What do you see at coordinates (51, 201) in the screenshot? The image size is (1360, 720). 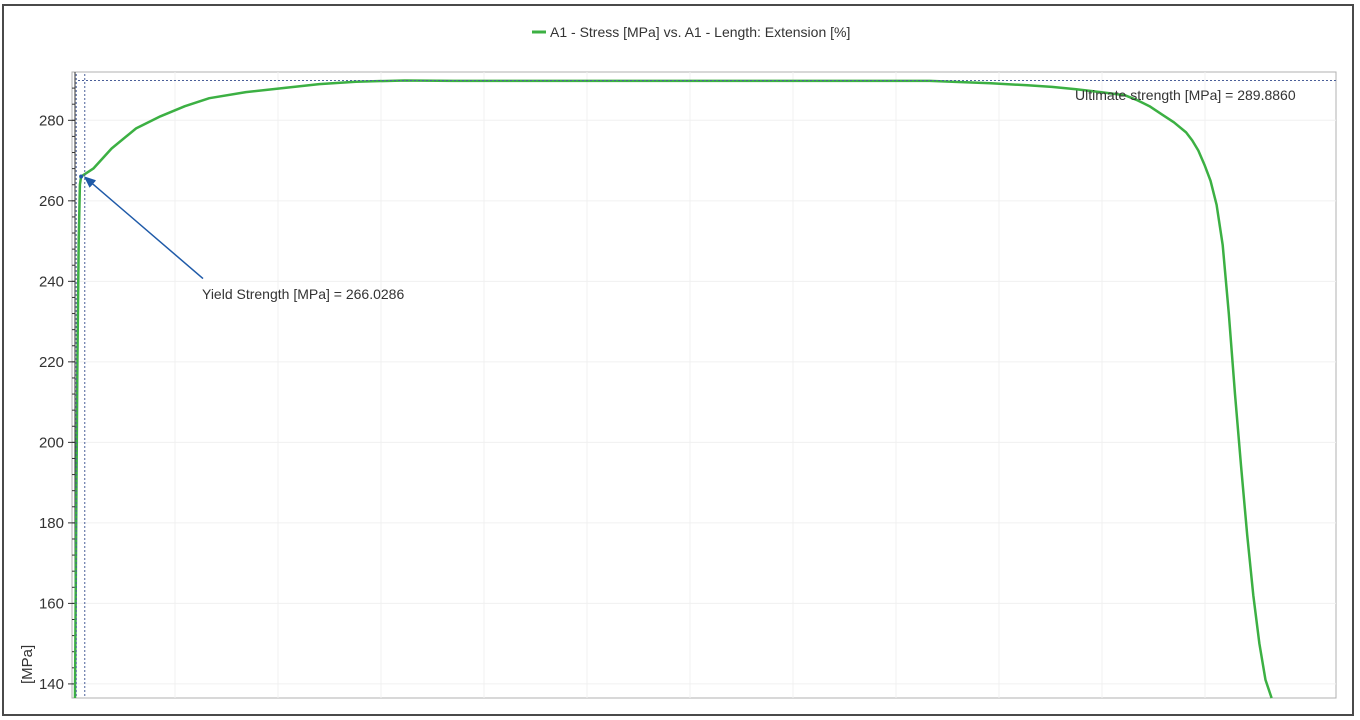 I see `y-tick-label: 260` at bounding box center [51, 201].